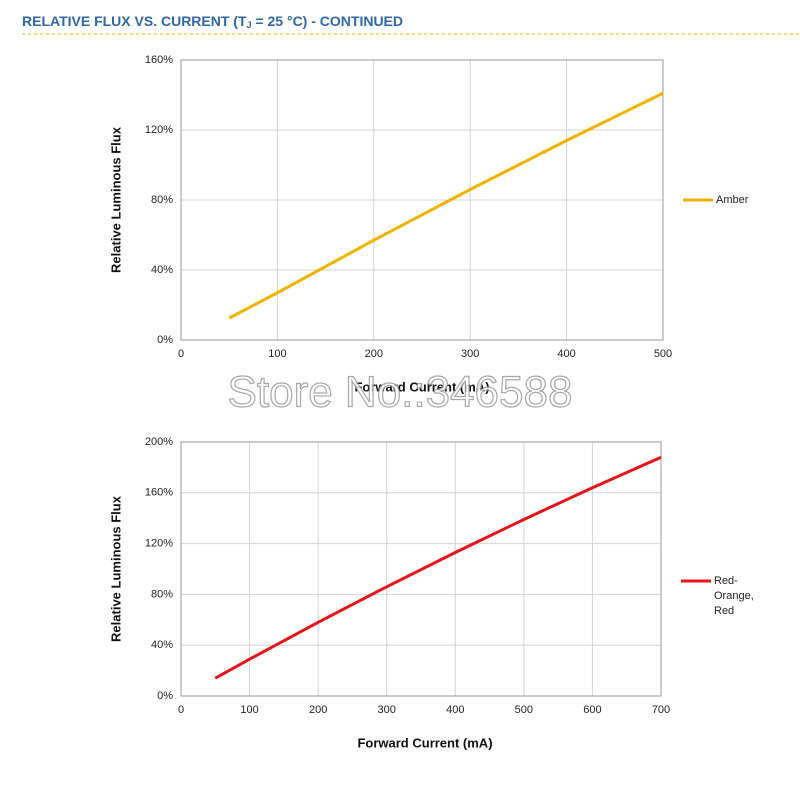  What do you see at coordinates (735, 596) in the screenshot?
I see `legend-label: Red-Orange, Red` at bounding box center [735, 596].